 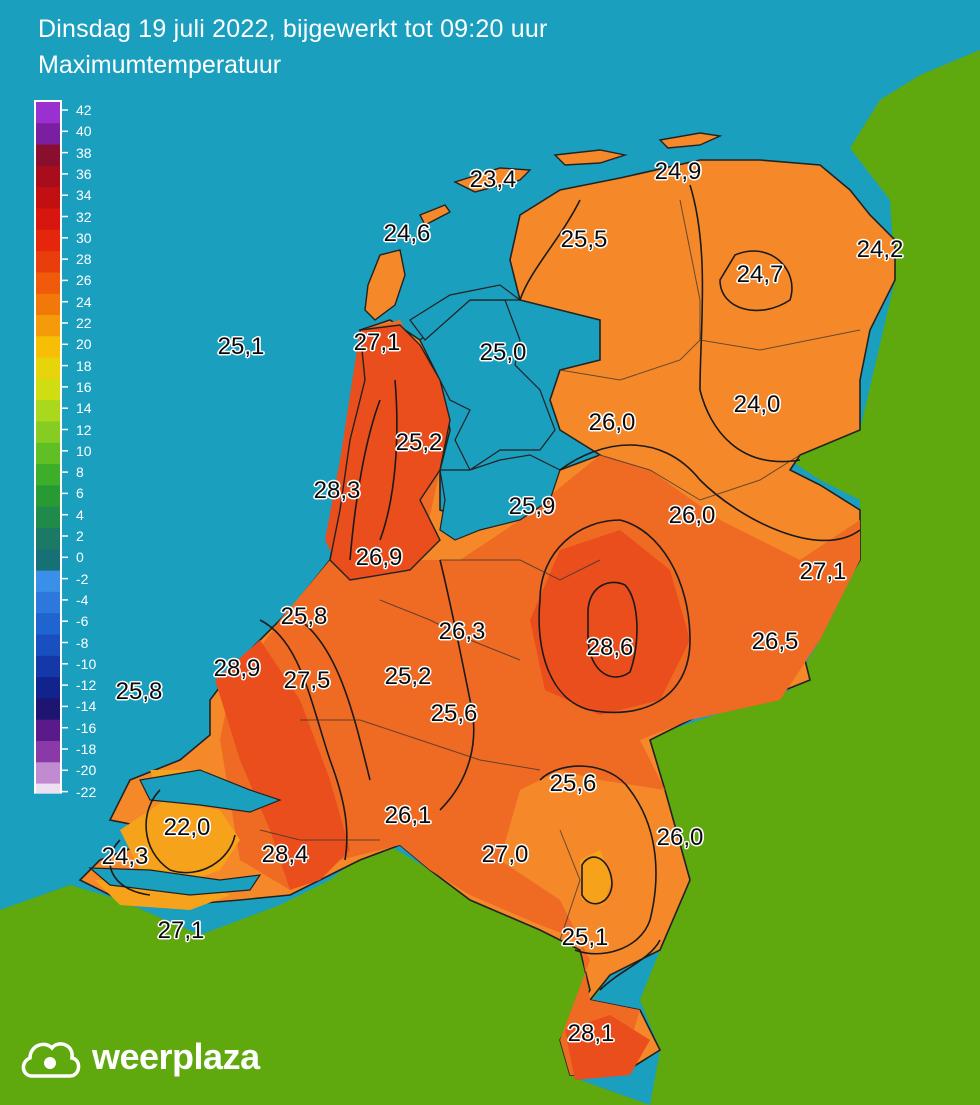 I want to click on legend-tick-label: 10, so click(x=84, y=450).